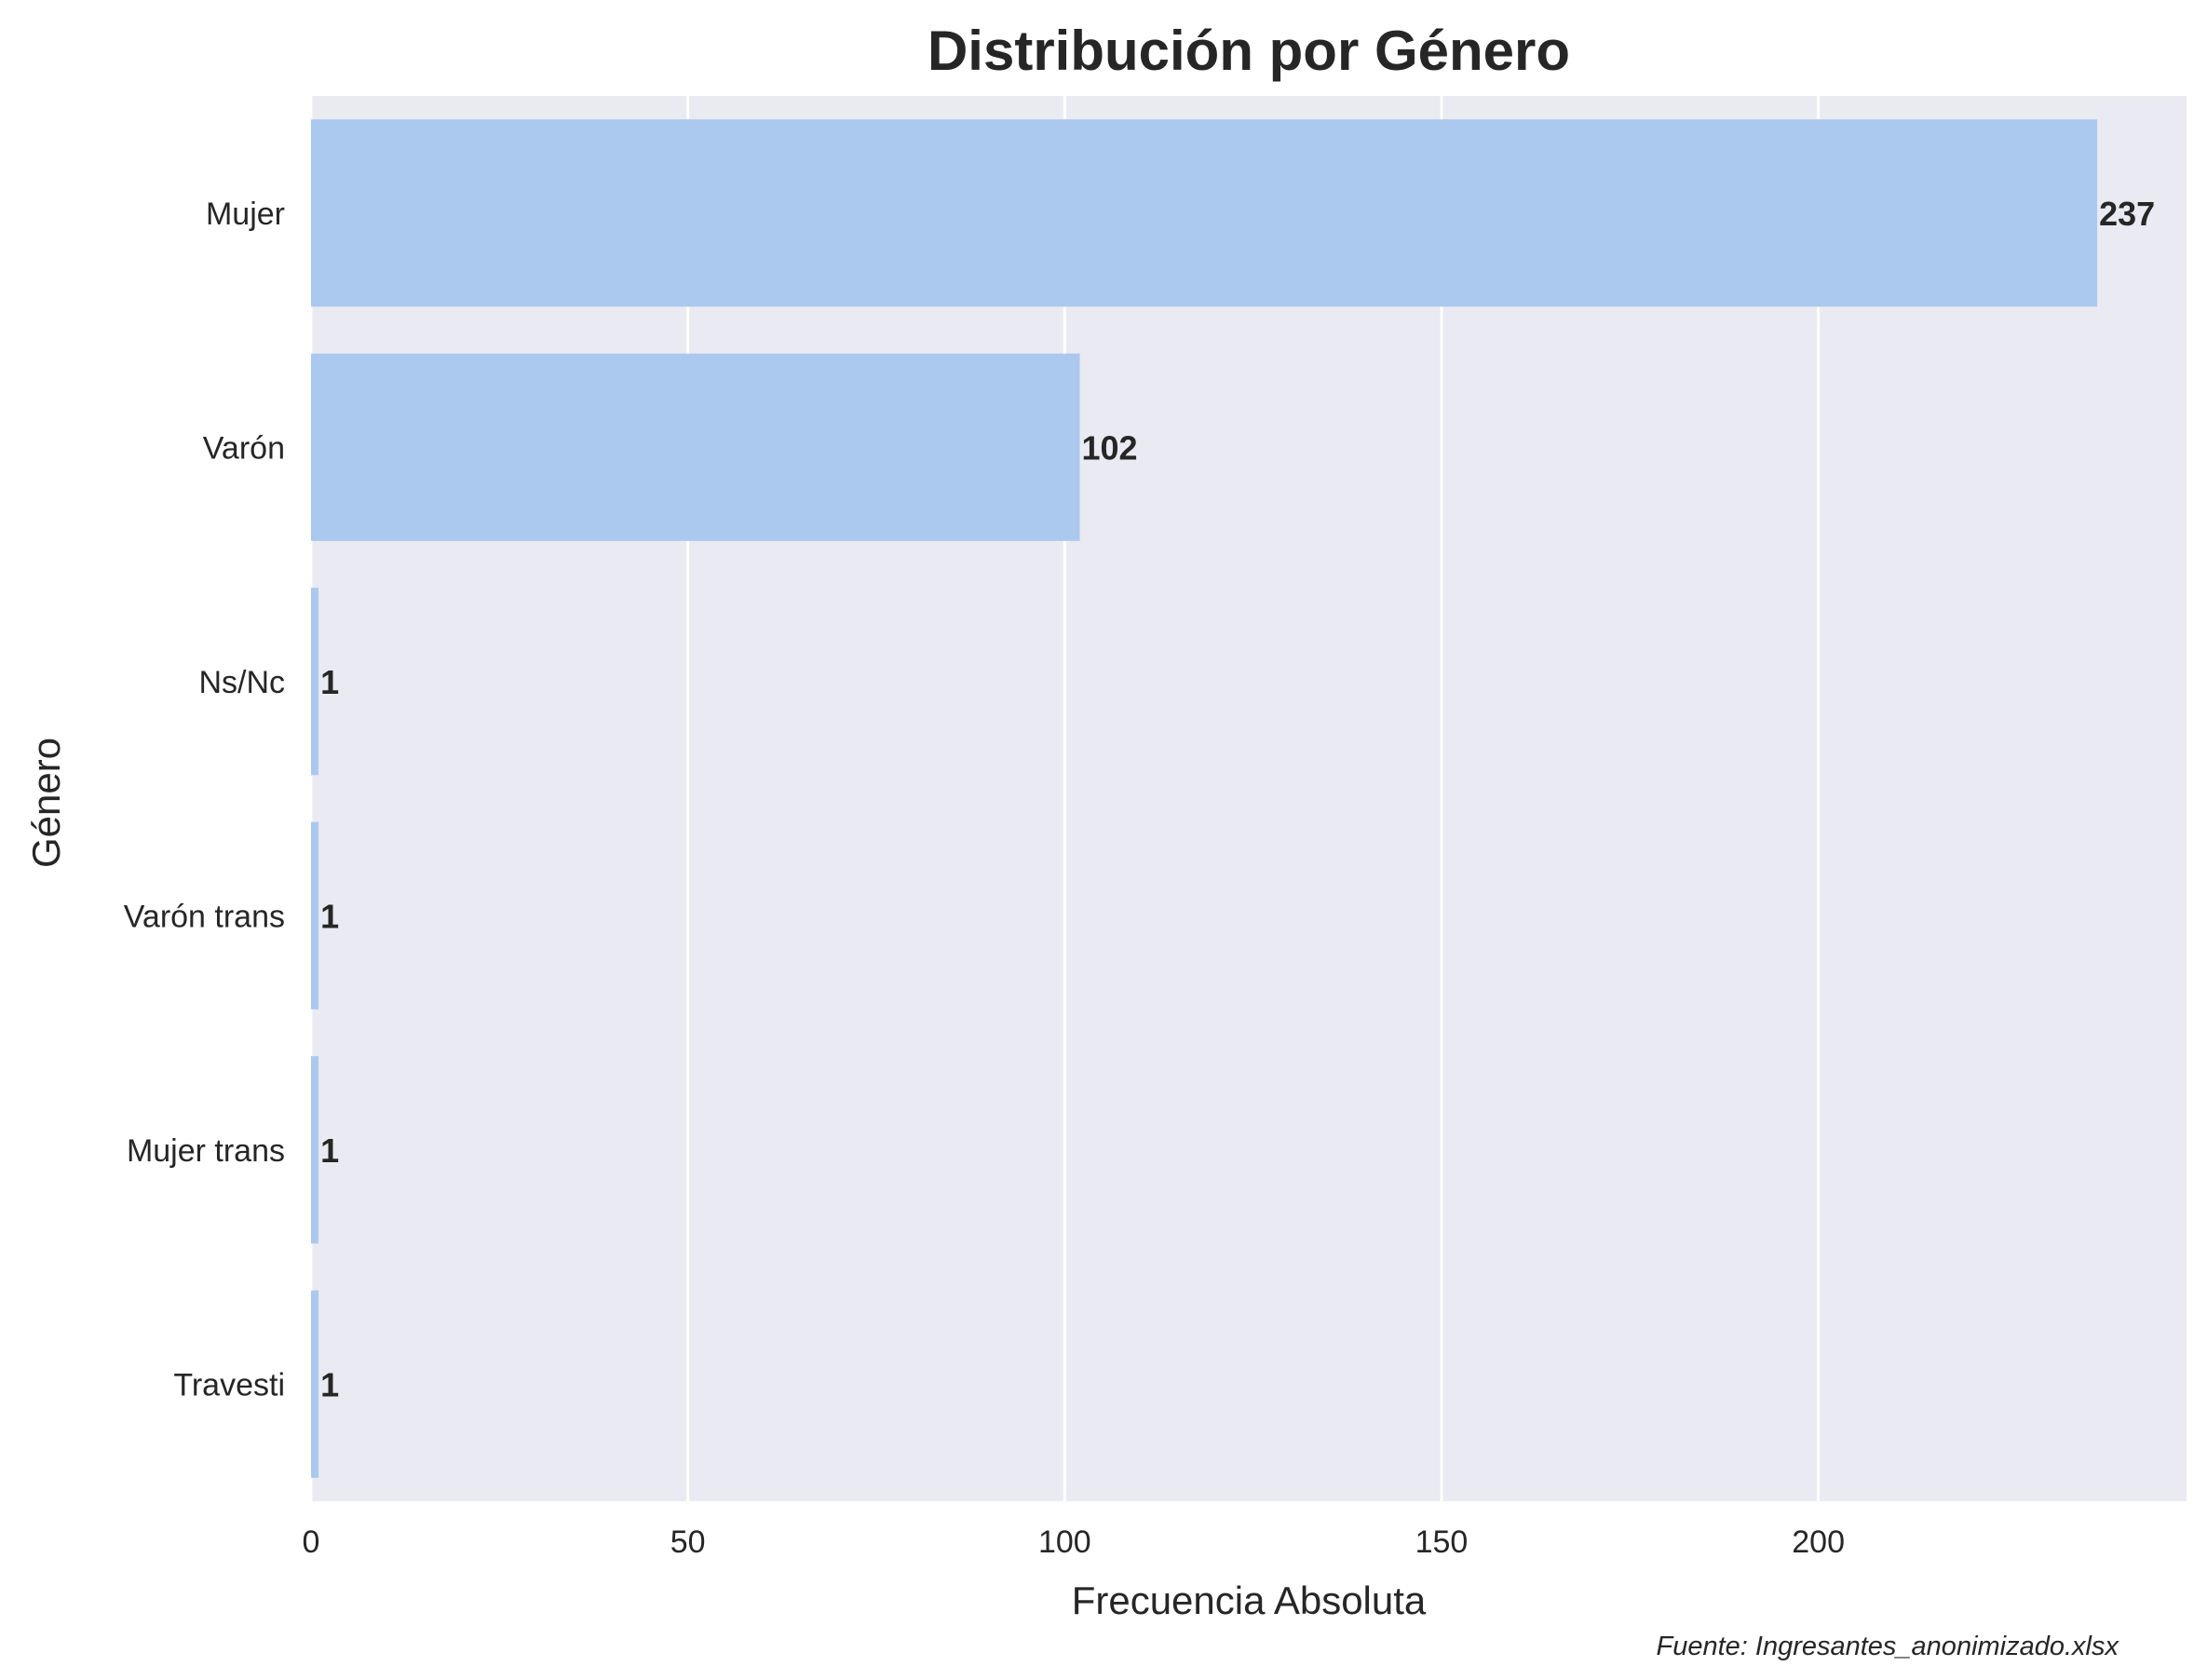 The height and width of the screenshot is (1680, 2207). Describe the element at coordinates (246, 214) in the screenshot. I see `y-tick-label: Mujer` at that location.